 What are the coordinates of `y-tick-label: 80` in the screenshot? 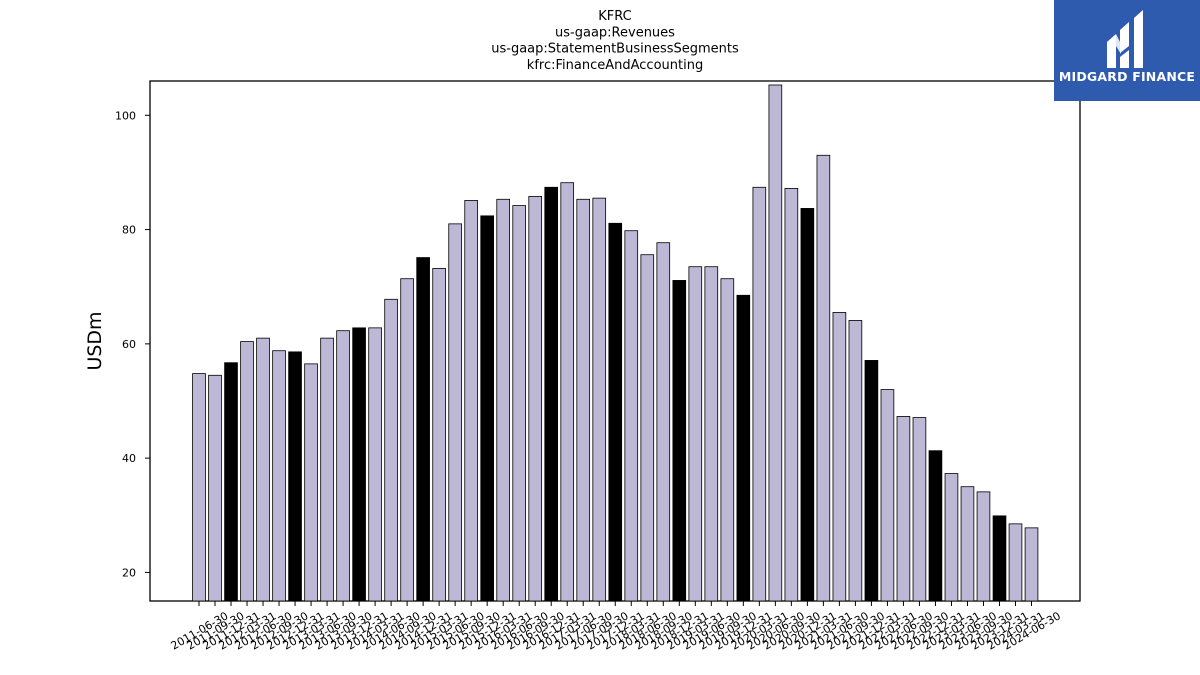 It's located at (129, 230).